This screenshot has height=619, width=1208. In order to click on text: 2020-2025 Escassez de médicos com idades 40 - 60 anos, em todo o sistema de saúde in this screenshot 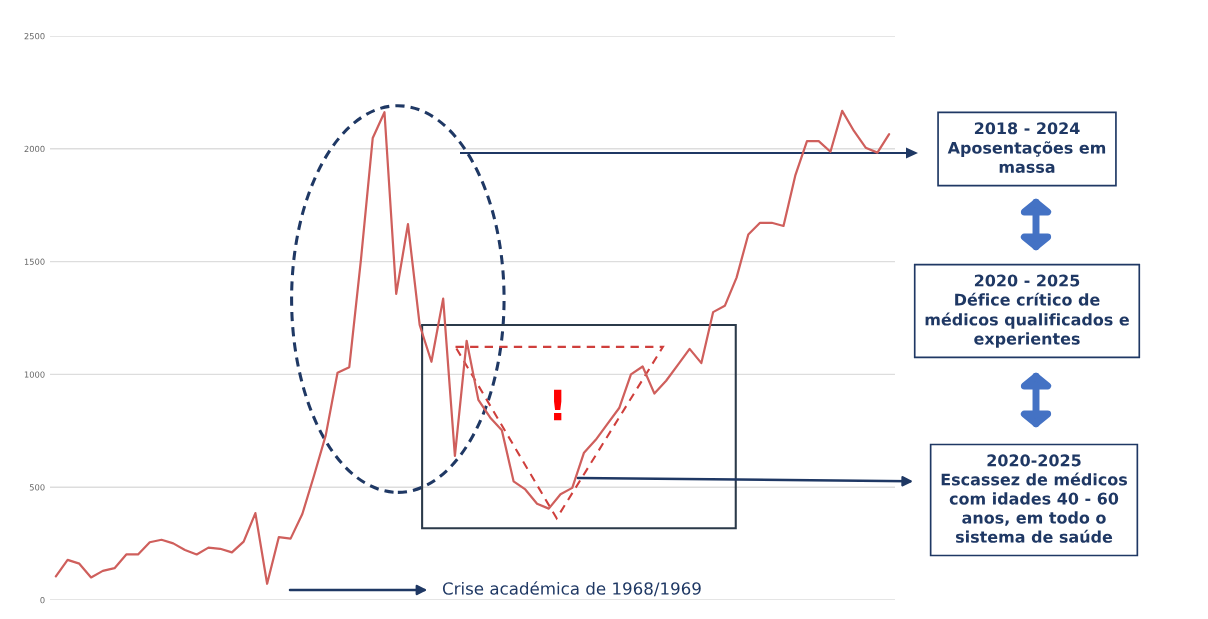, I will do `click(1034, 498)`.